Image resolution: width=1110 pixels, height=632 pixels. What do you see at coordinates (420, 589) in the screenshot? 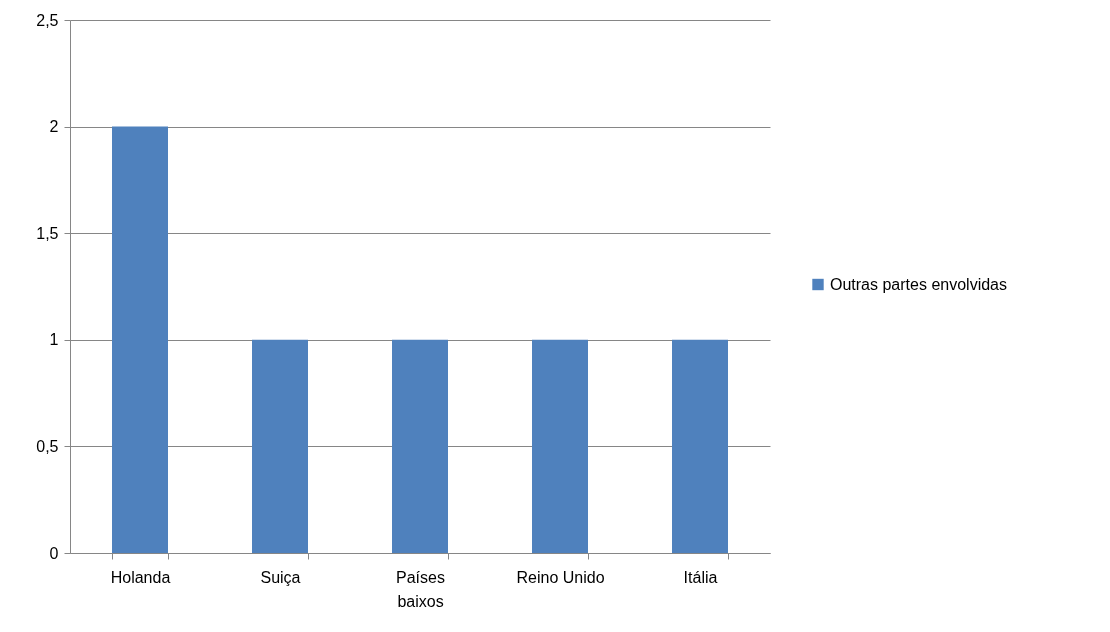
I see `x-tick-label: Países baixos` at bounding box center [420, 589].